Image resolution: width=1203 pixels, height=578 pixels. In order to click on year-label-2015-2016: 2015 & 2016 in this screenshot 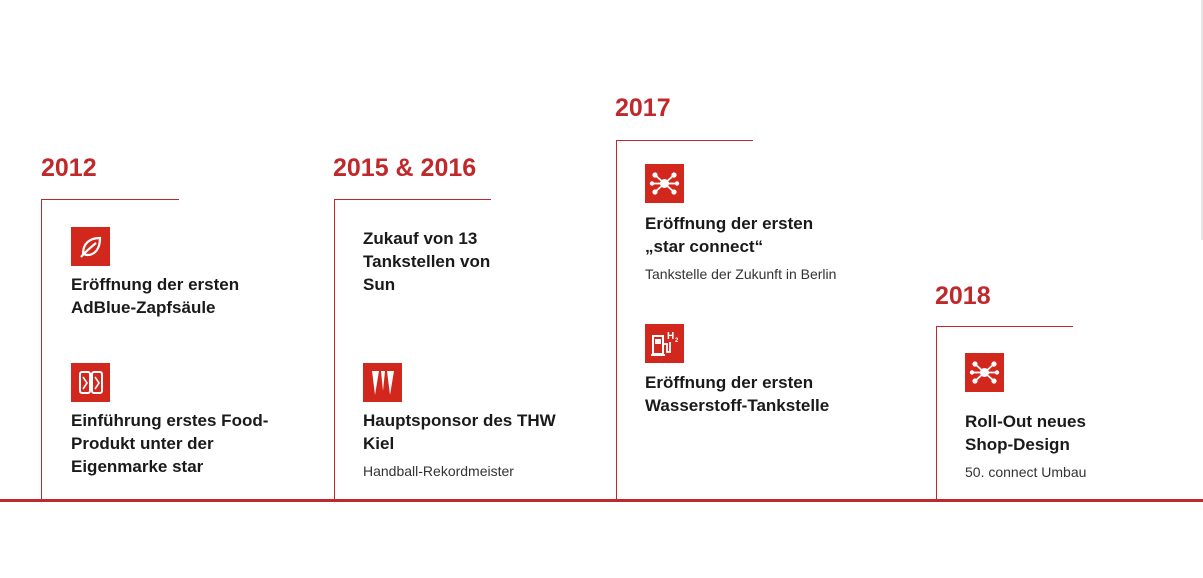, I will do `click(405, 168)`.